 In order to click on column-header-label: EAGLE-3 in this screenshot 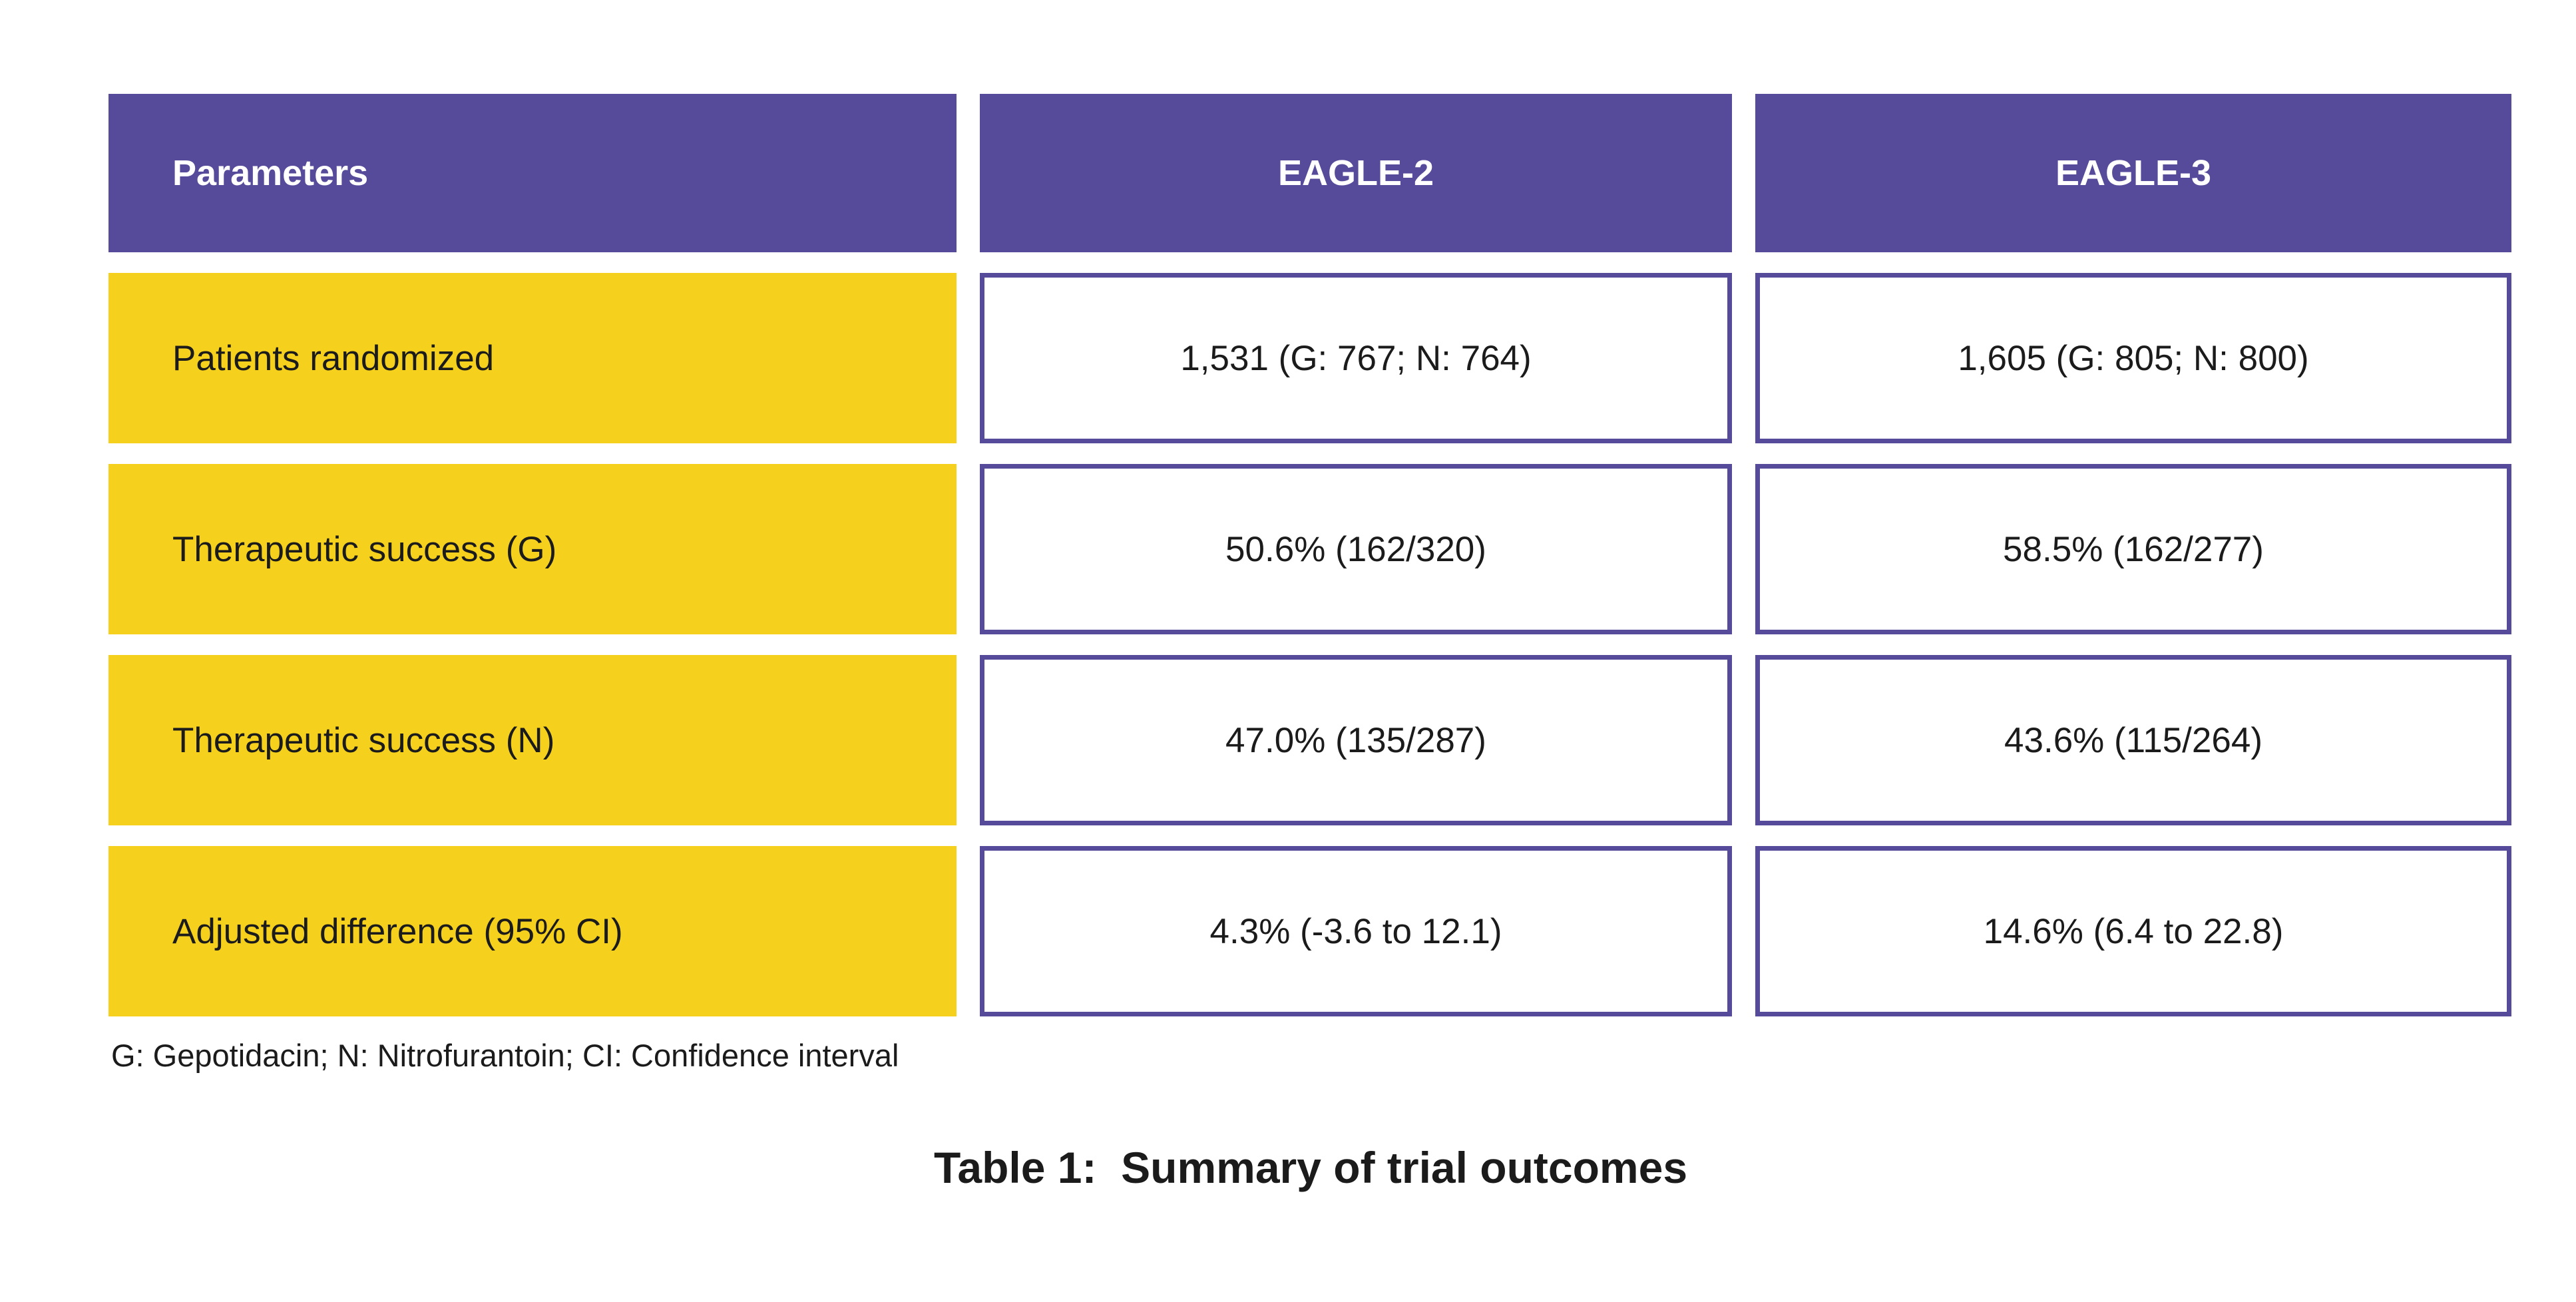, I will do `click(2133, 173)`.